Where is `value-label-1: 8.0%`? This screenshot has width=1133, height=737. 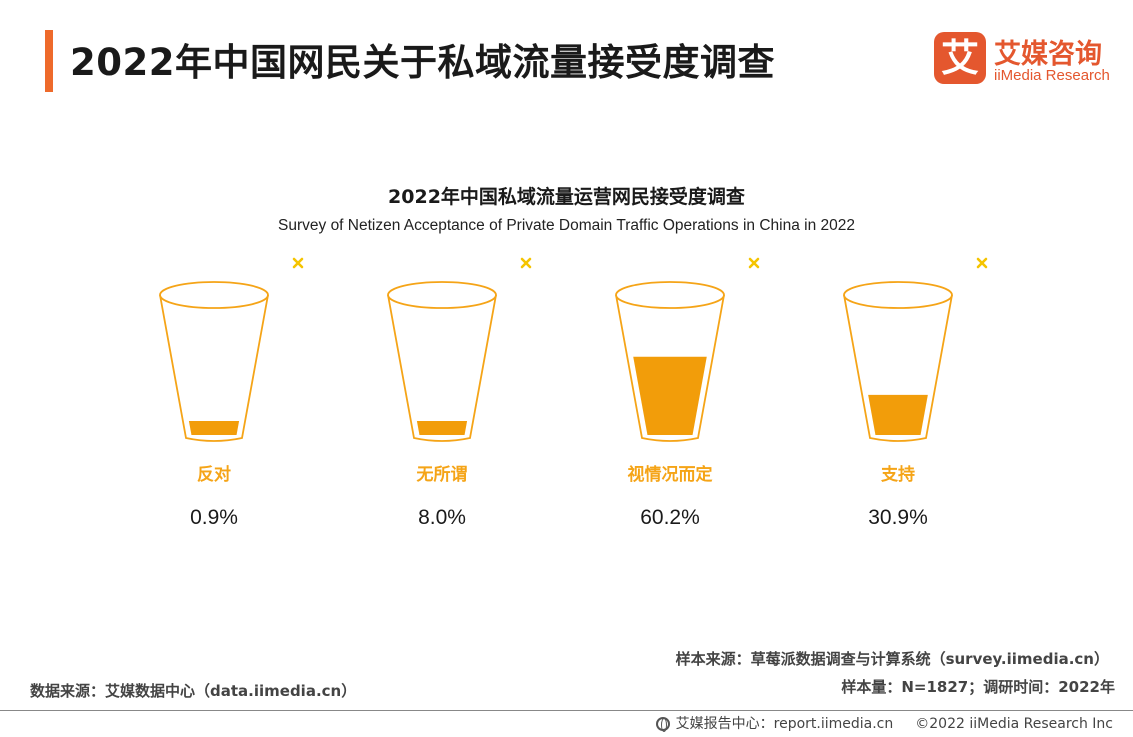
value-label-1: 8.0% is located at coordinates (442, 517).